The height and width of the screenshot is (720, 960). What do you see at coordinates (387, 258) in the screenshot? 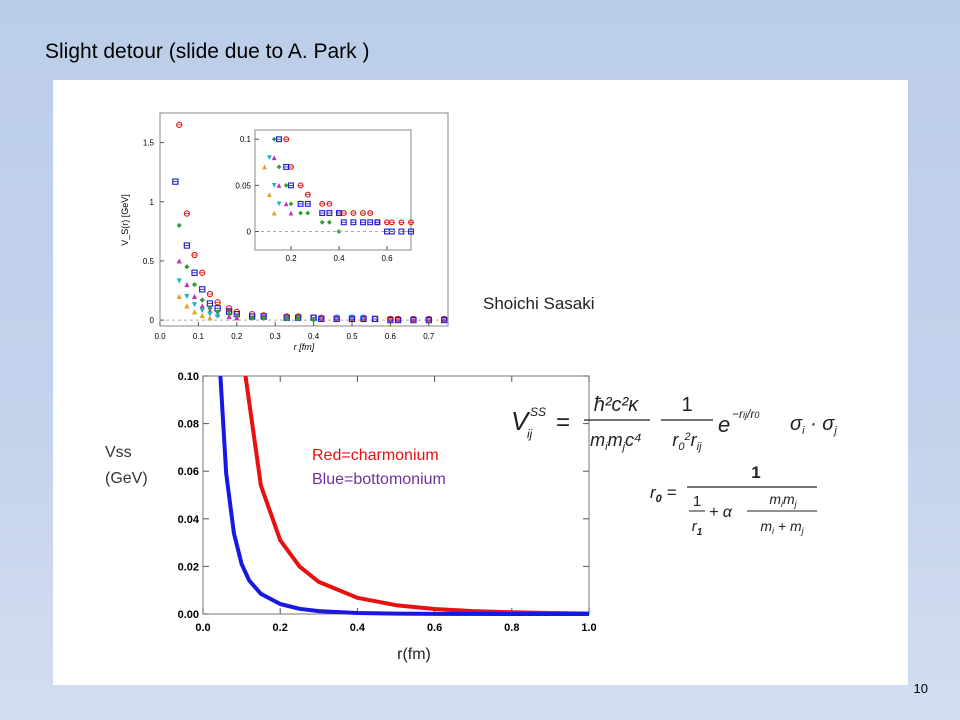
I see `inset-x-tick-label: 0.6` at bounding box center [387, 258].